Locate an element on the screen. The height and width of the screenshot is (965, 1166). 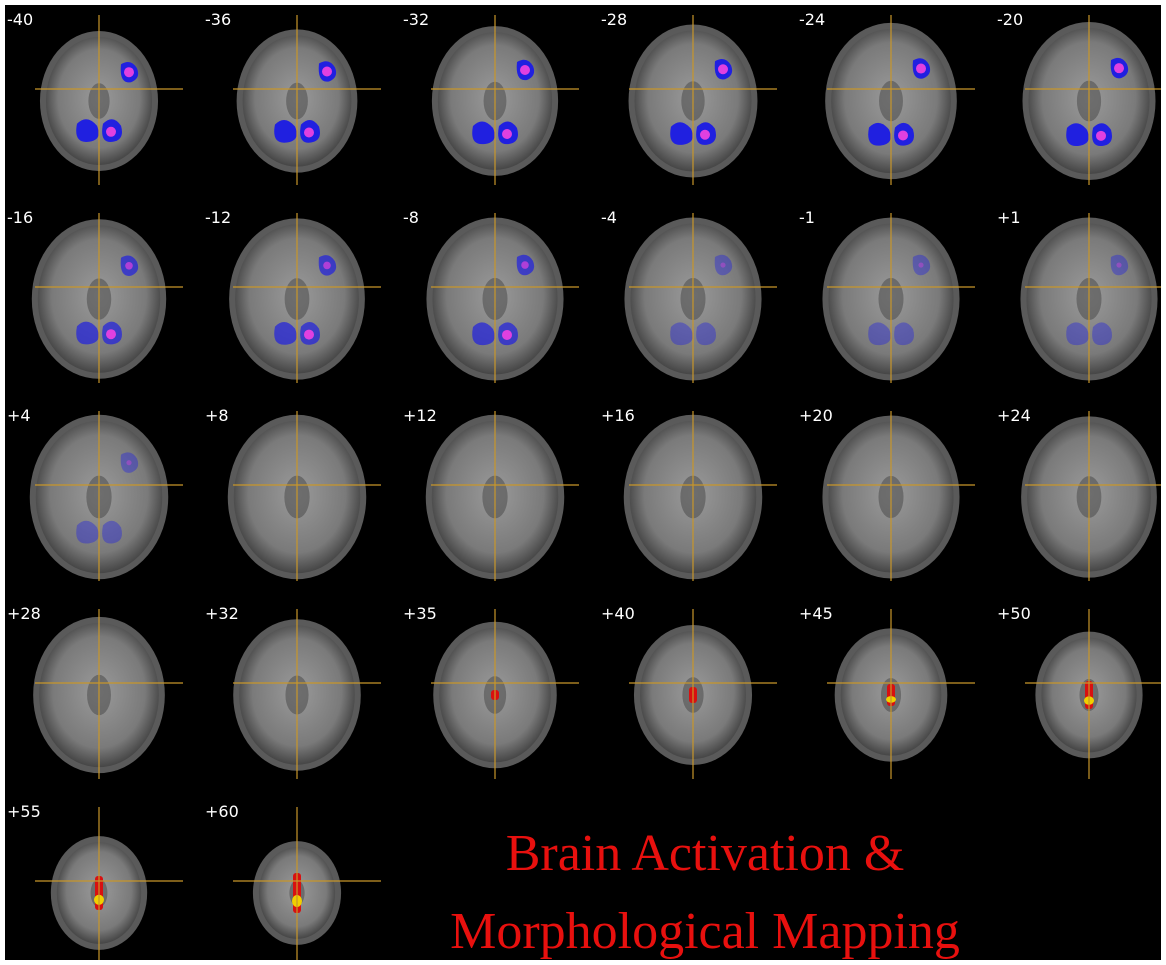
slice-tile: +8 is located at coordinates (297, 495).